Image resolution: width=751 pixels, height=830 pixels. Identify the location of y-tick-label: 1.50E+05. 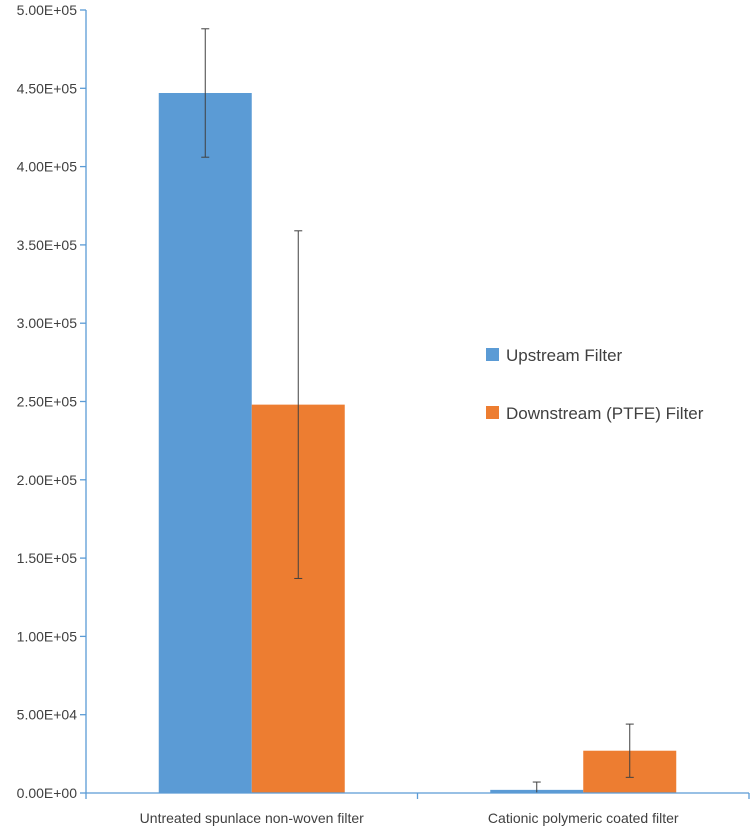
(47, 558).